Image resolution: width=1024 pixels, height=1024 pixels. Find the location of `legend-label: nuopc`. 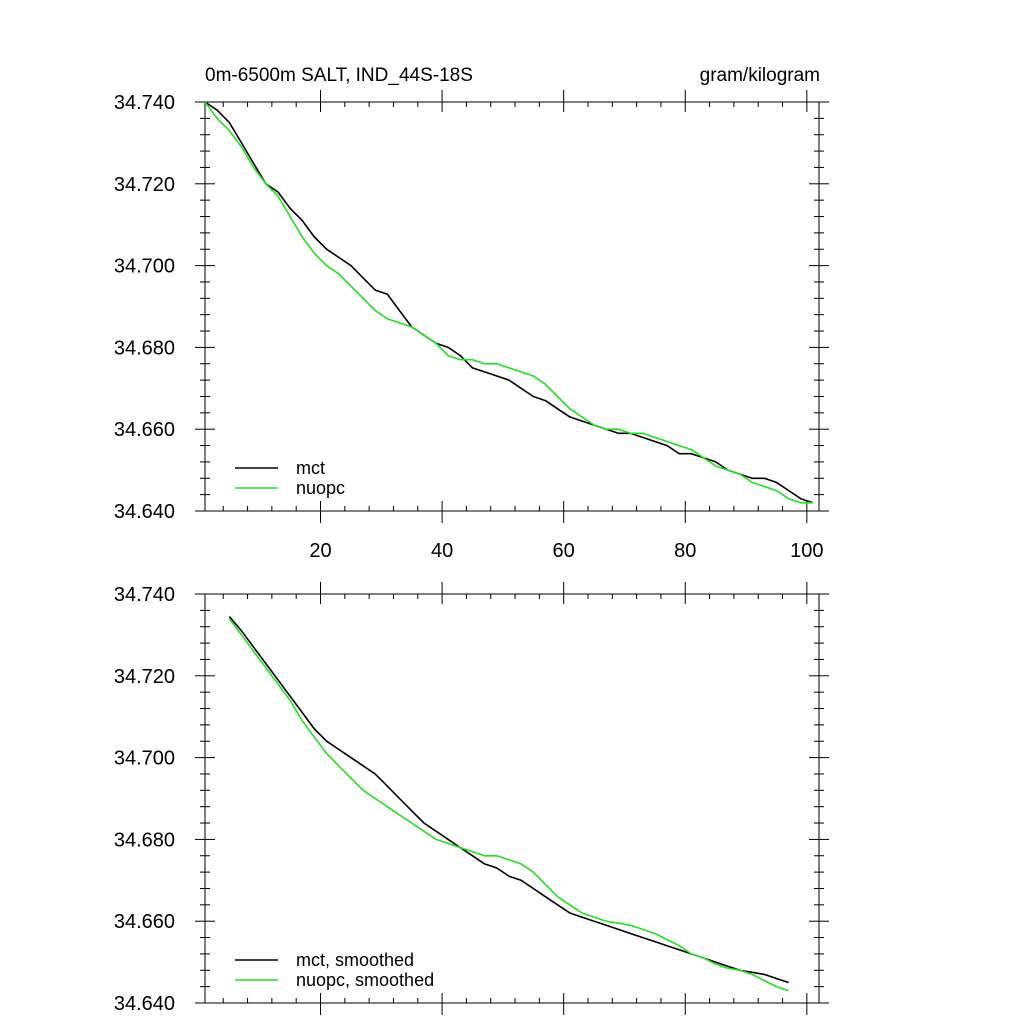

legend-label: nuopc is located at coordinates (320, 488).